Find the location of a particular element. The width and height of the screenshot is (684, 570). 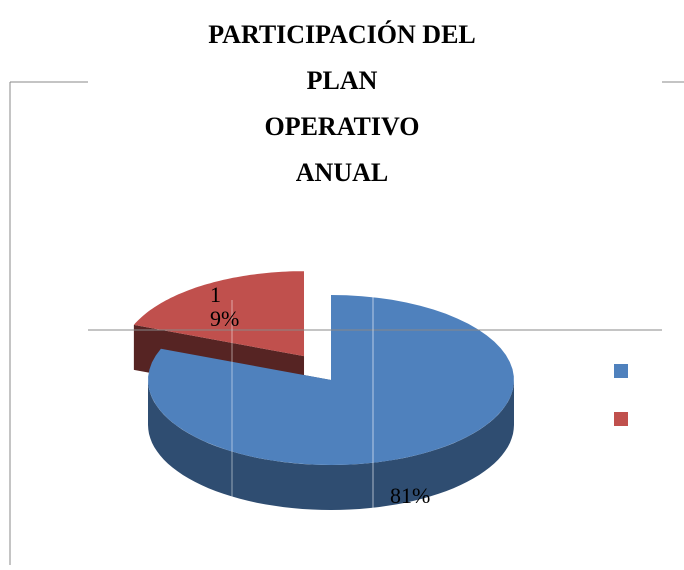

data-label: 19% is located at coordinates (224, 306).